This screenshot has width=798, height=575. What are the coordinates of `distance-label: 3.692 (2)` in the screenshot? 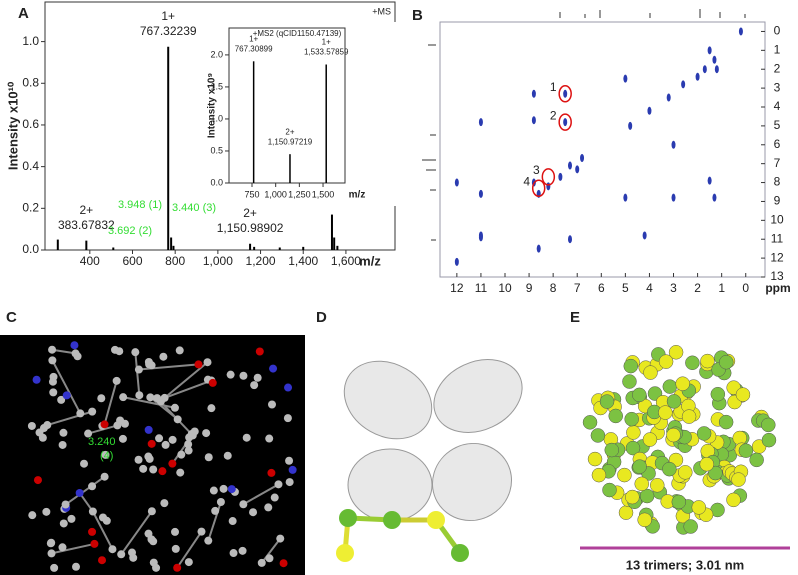 It's located at (130, 231).